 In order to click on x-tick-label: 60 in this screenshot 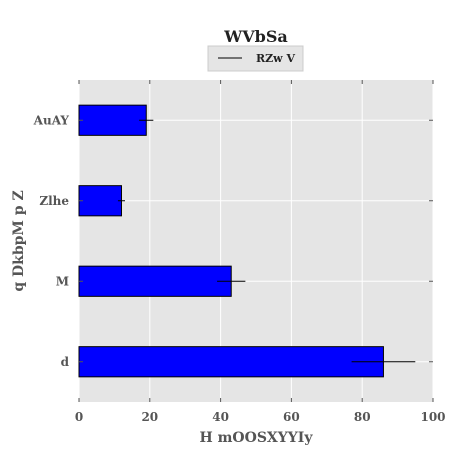, I will do `click(291, 417)`.